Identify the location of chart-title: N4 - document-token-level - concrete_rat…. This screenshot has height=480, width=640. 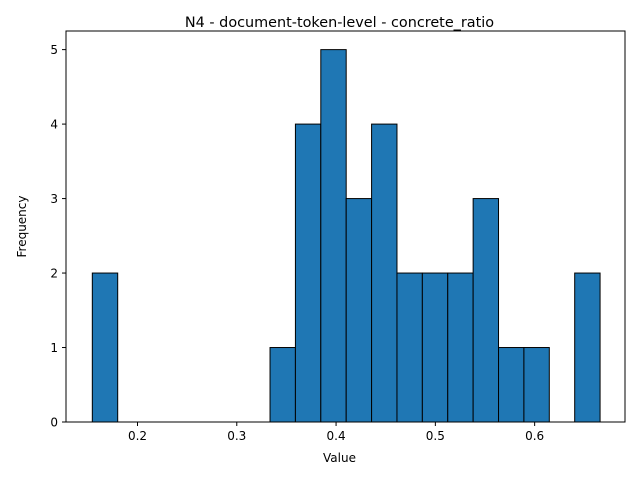
(339, 23).